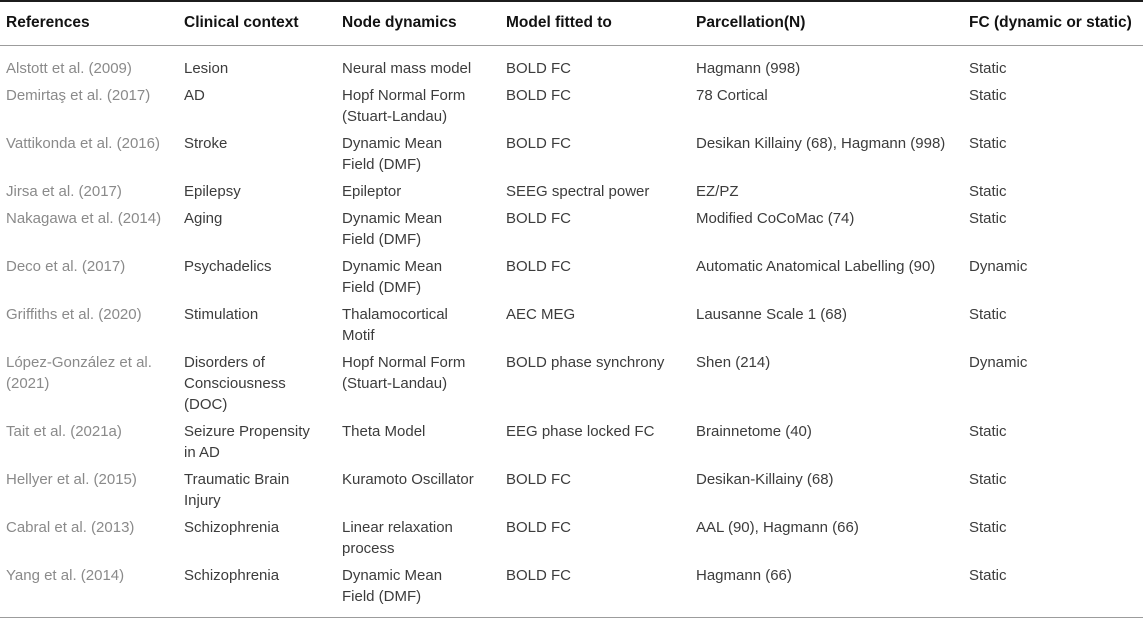  I want to click on cell-model-fitted-to: AEC MEG, so click(541, 314).